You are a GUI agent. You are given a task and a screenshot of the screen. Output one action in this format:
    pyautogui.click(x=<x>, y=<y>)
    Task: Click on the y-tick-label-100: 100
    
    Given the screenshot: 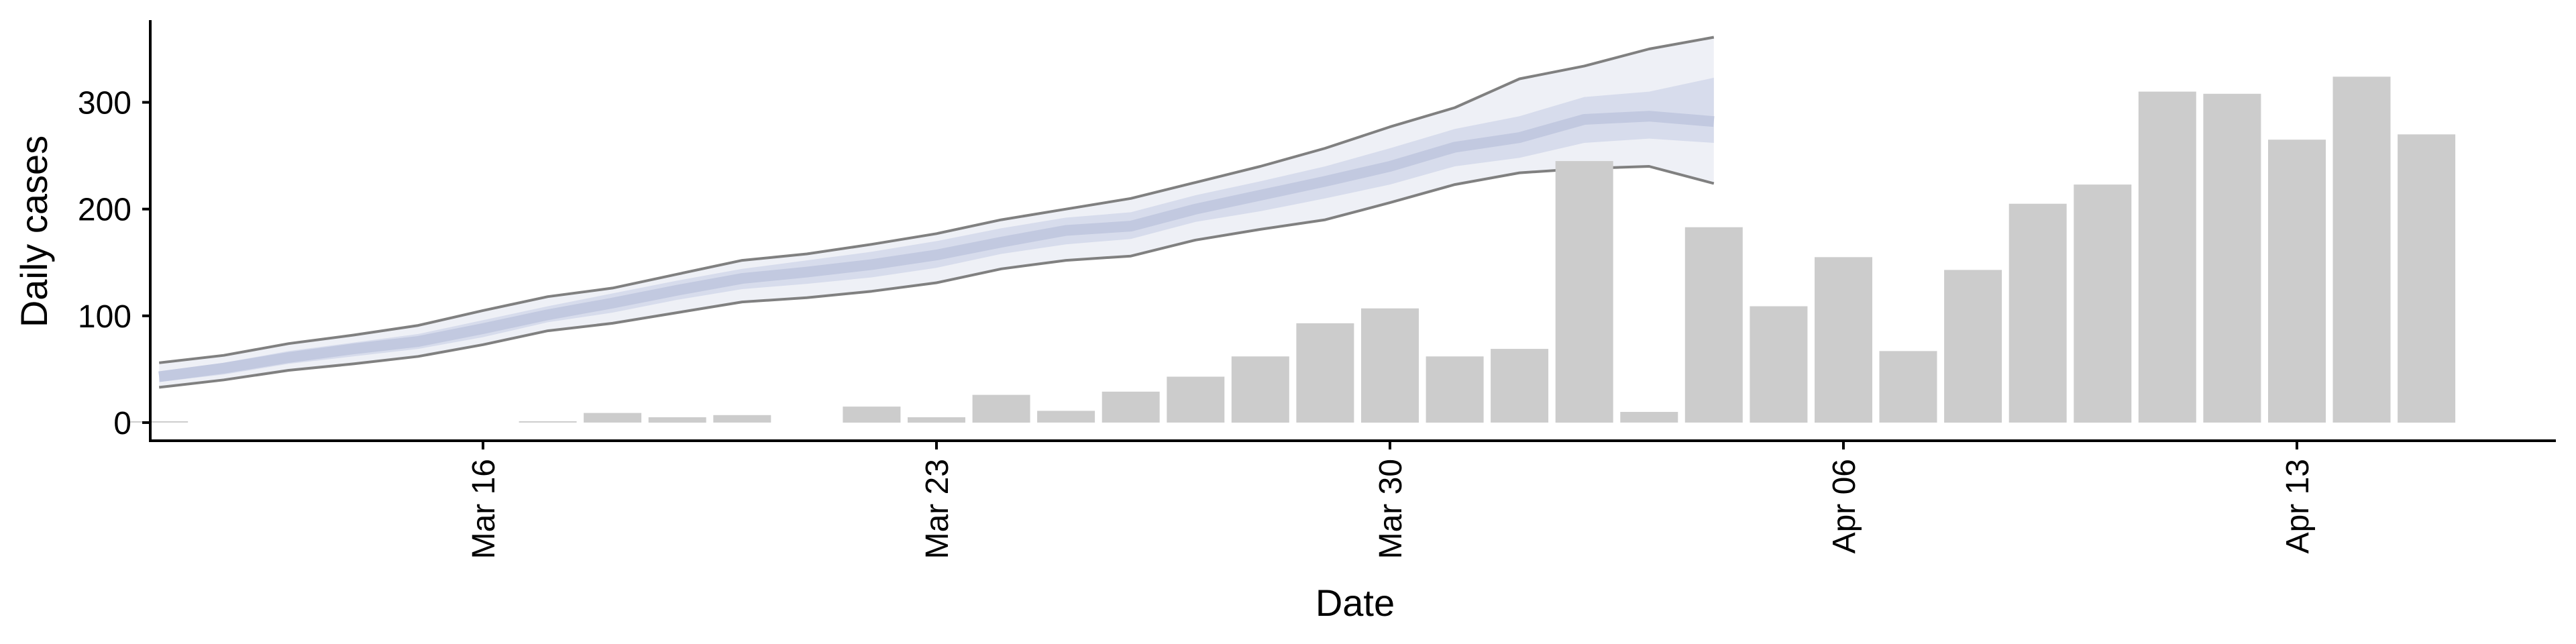 What is the action you would take?
    pyautogui.click(x=104, y=317)
    